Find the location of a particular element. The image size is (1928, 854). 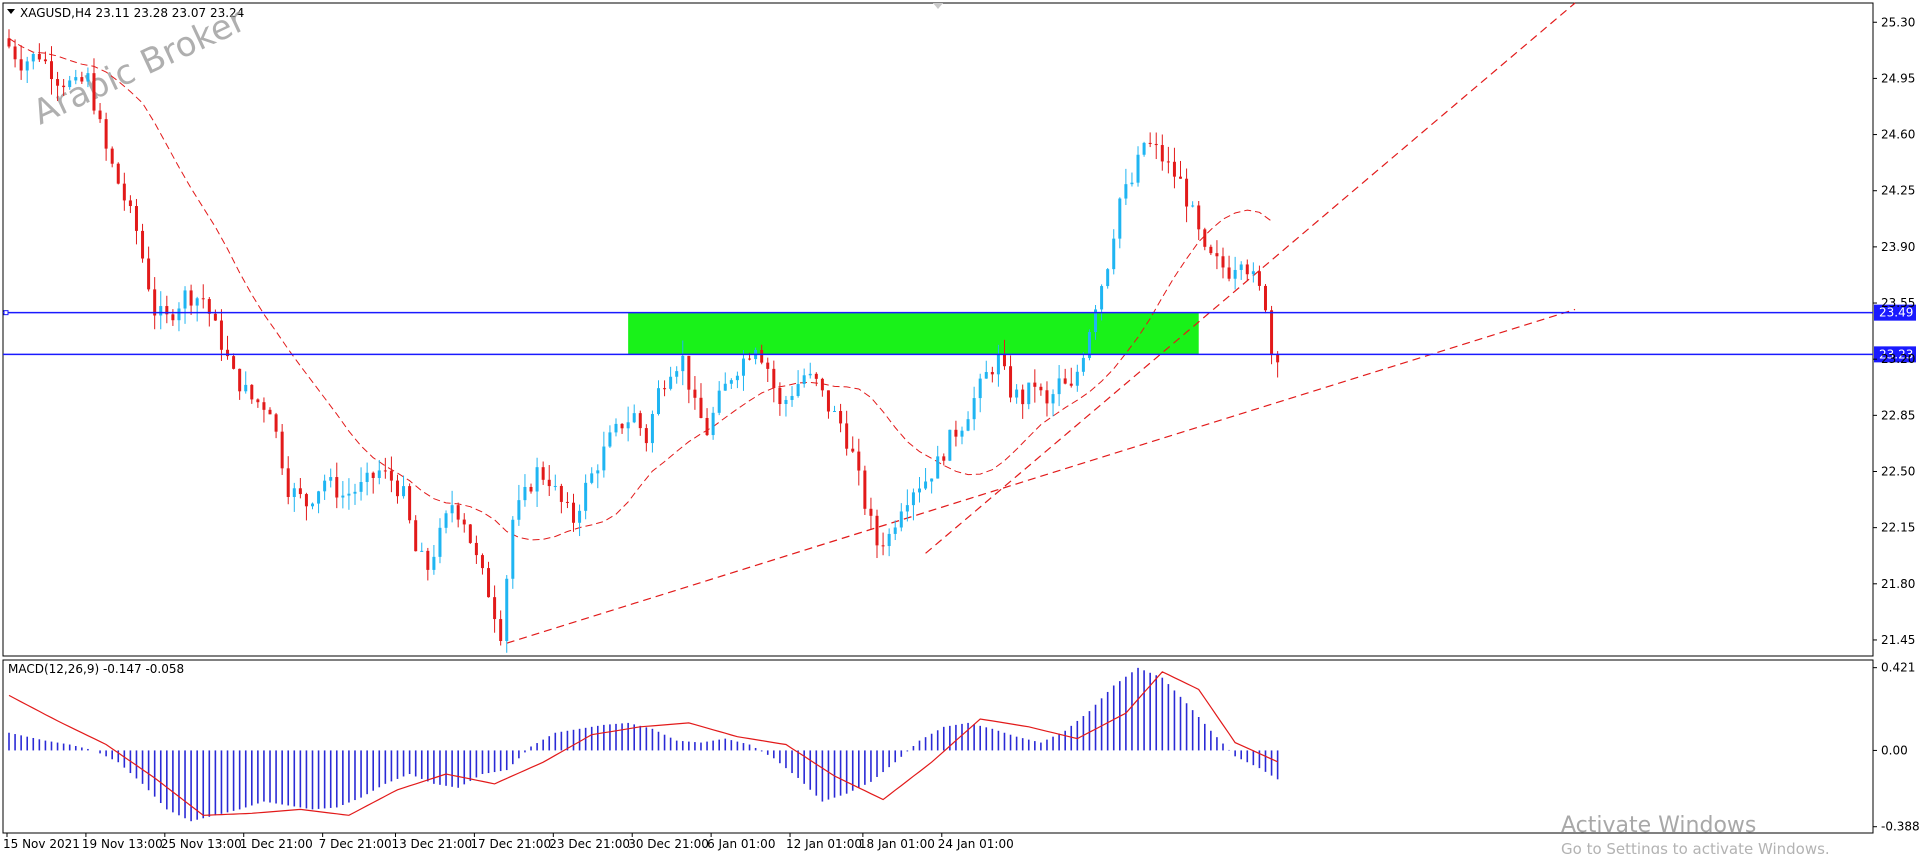

x-tick-label: 7 Dec 21:00 is located at coordinates (355, 844).